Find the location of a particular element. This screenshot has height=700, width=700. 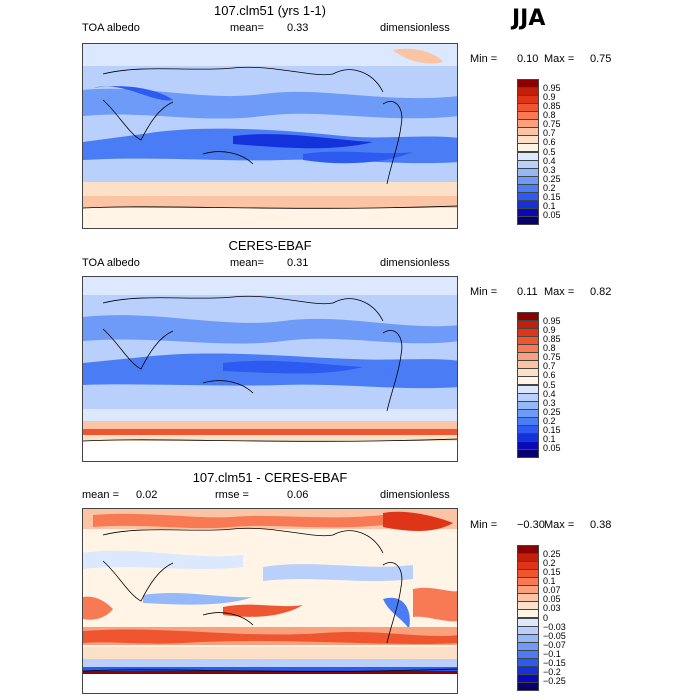

panel-1-title: 107.clm51 (yrs 1-1) is located at coordinates (270, 10).